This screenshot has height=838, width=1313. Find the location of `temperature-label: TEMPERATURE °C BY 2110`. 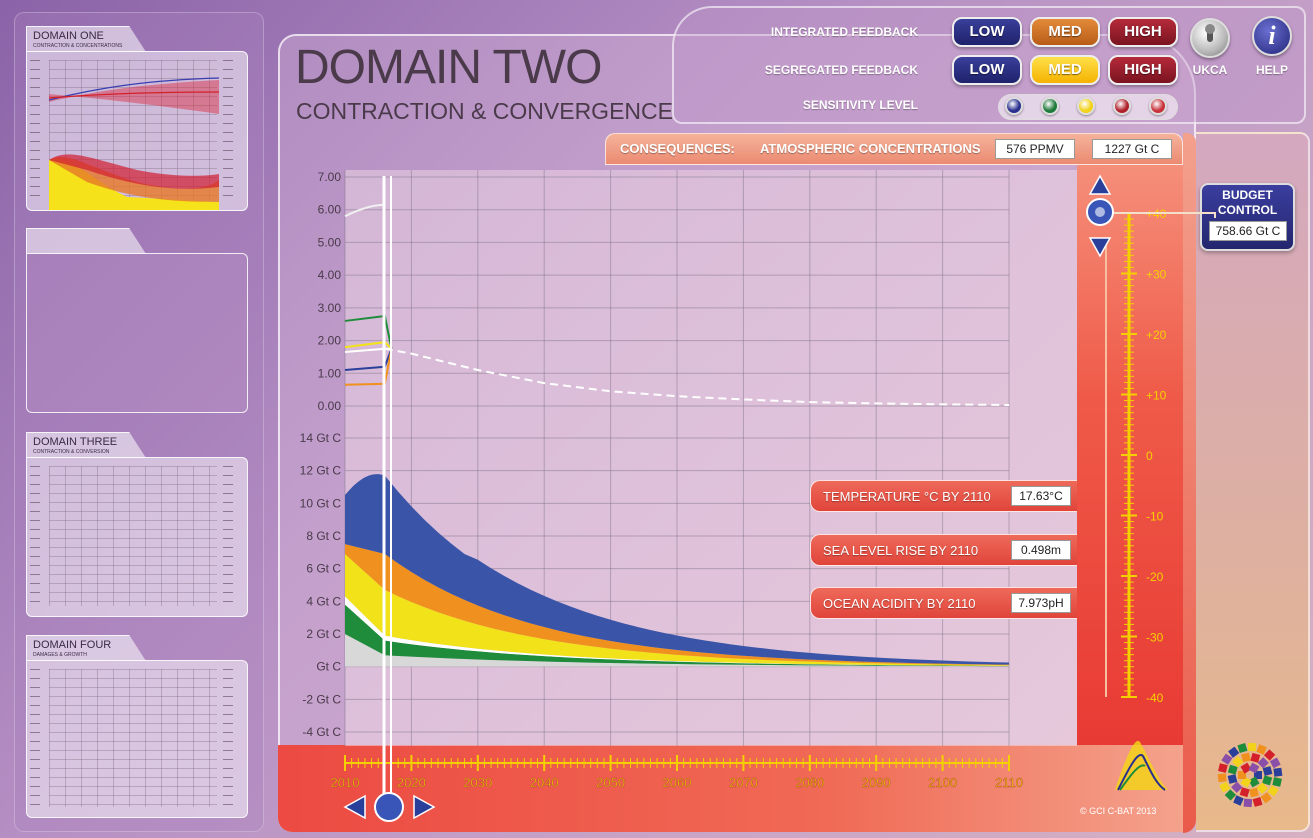

temperature-label: TEMPERATURE °C BY 2110 is located at coordinates (907, 496).